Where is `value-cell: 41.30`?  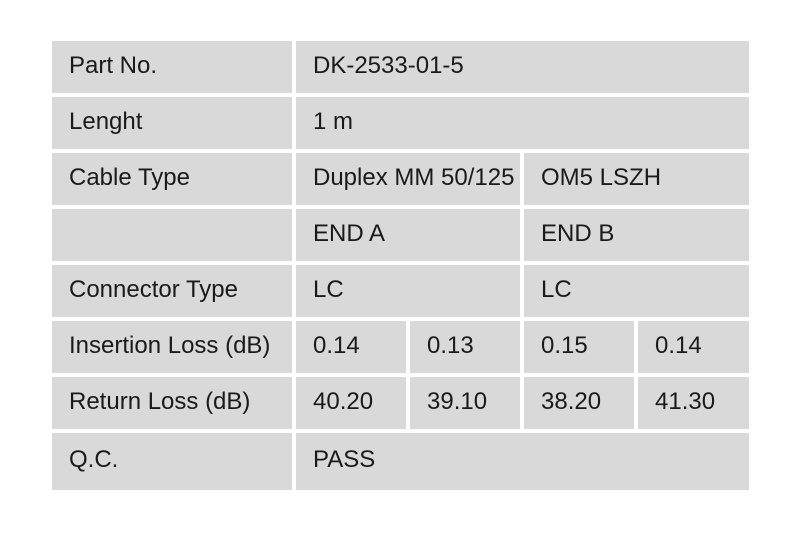 value-cell: 41.30 is located at coordinates (693, 403).